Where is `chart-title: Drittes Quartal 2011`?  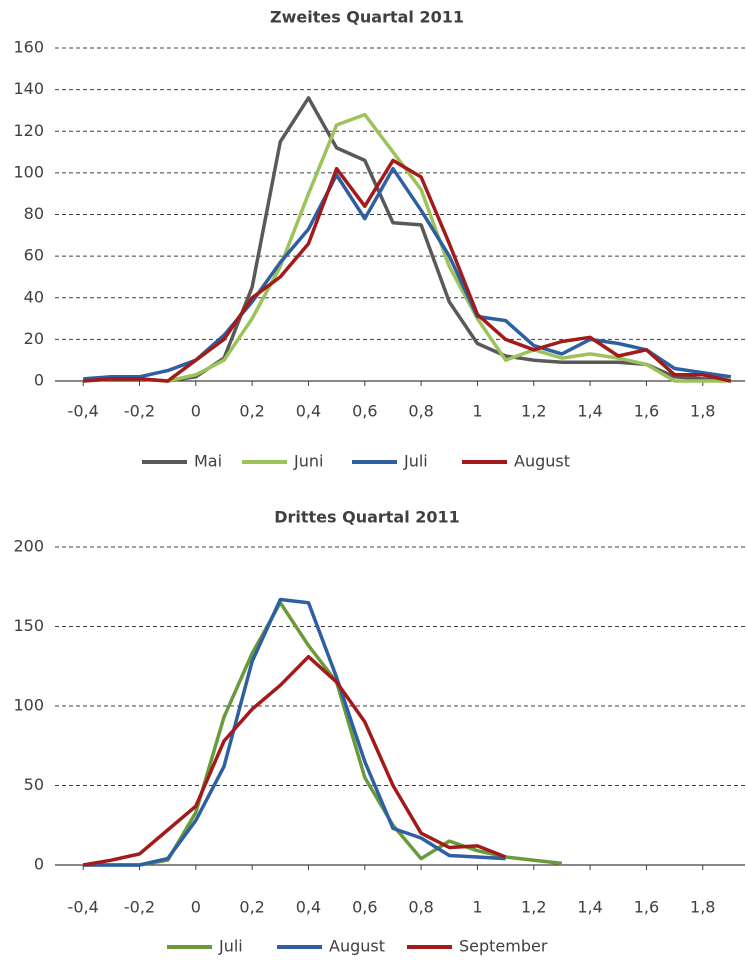
chart-title: Drittes Quartal 2011 is located at coordinates (367, 517).